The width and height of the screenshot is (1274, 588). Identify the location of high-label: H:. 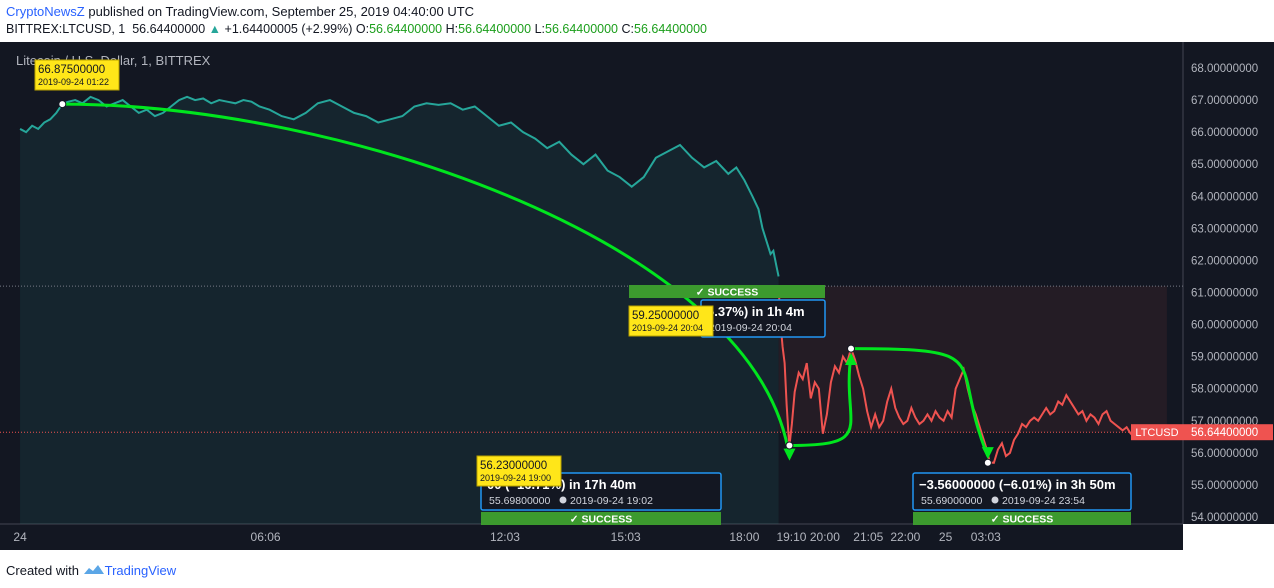
(452, 29).